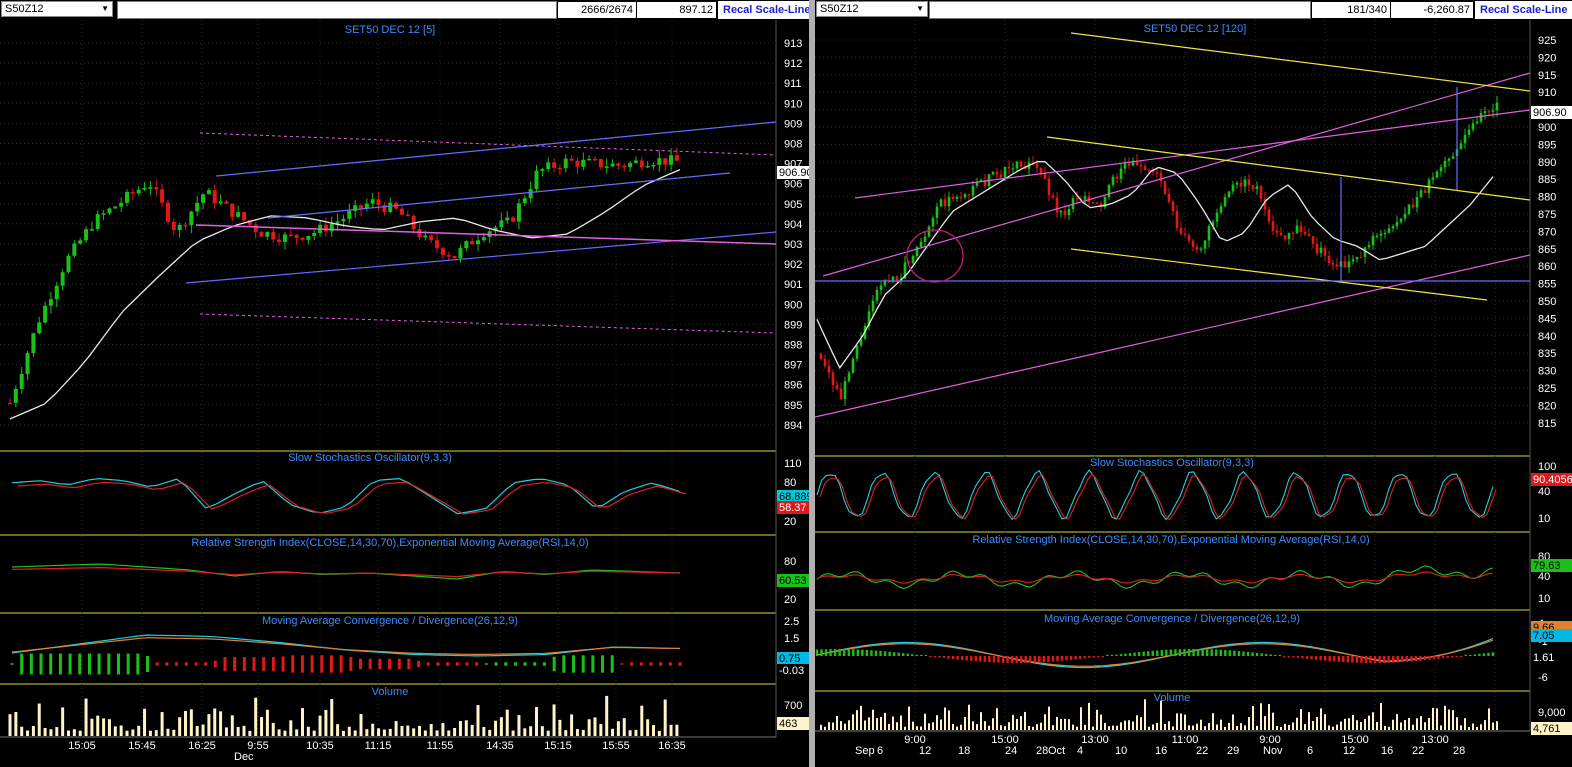 This screenshot has height=767, width=1572. Describe the element at coordinates (791, 671) in the screenshot. I see `macd-signal-badge: -0.03` at that location.